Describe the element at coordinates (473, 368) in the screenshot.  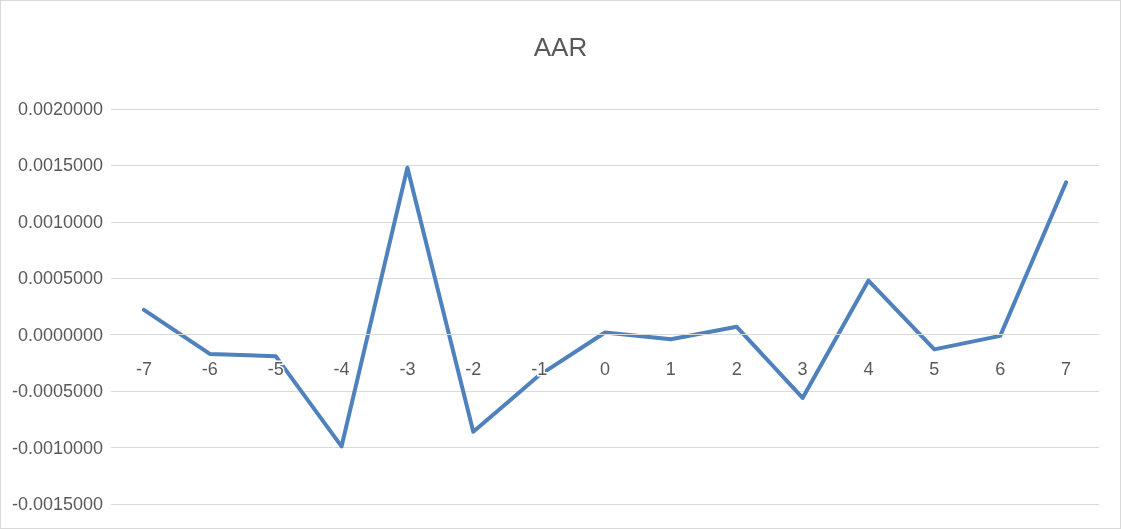
I see `x-tick-label: -2` at that location.